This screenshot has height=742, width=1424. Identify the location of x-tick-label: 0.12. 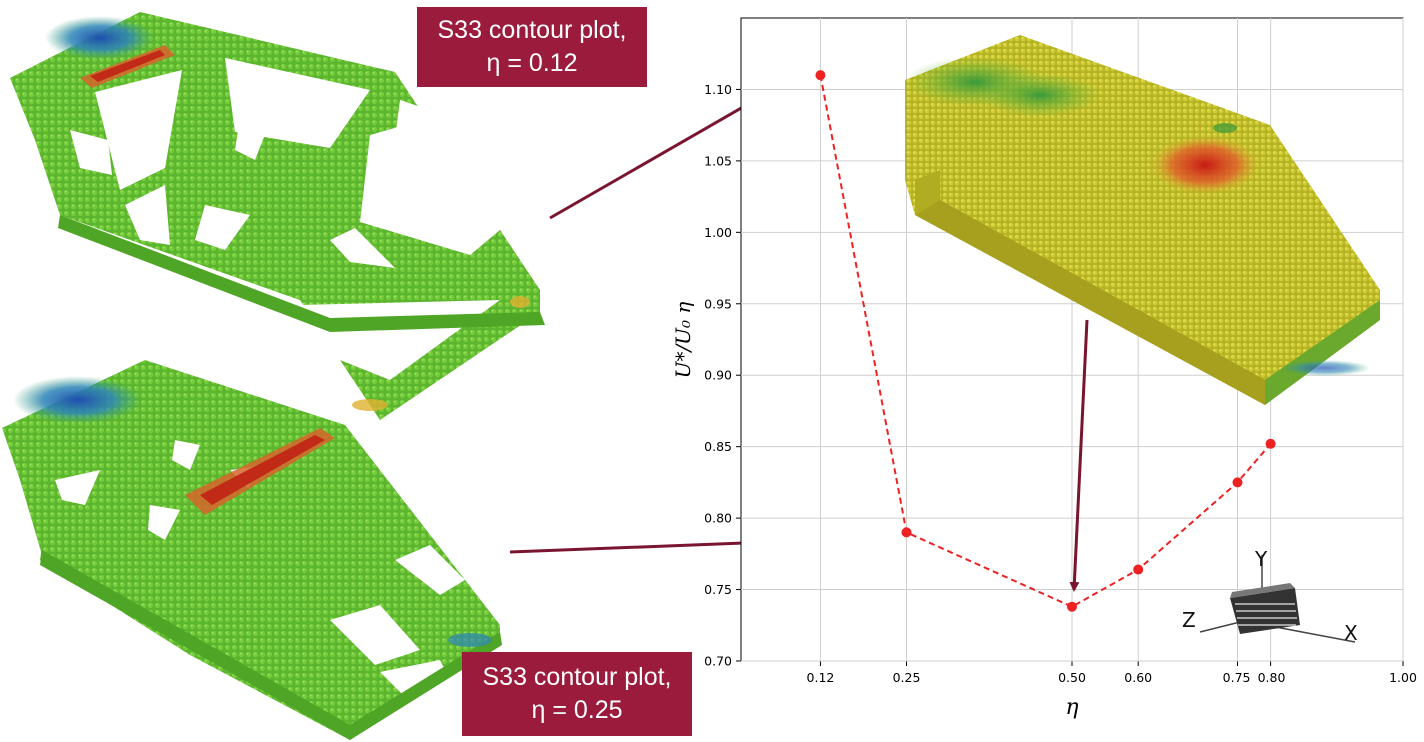
(821, 677).